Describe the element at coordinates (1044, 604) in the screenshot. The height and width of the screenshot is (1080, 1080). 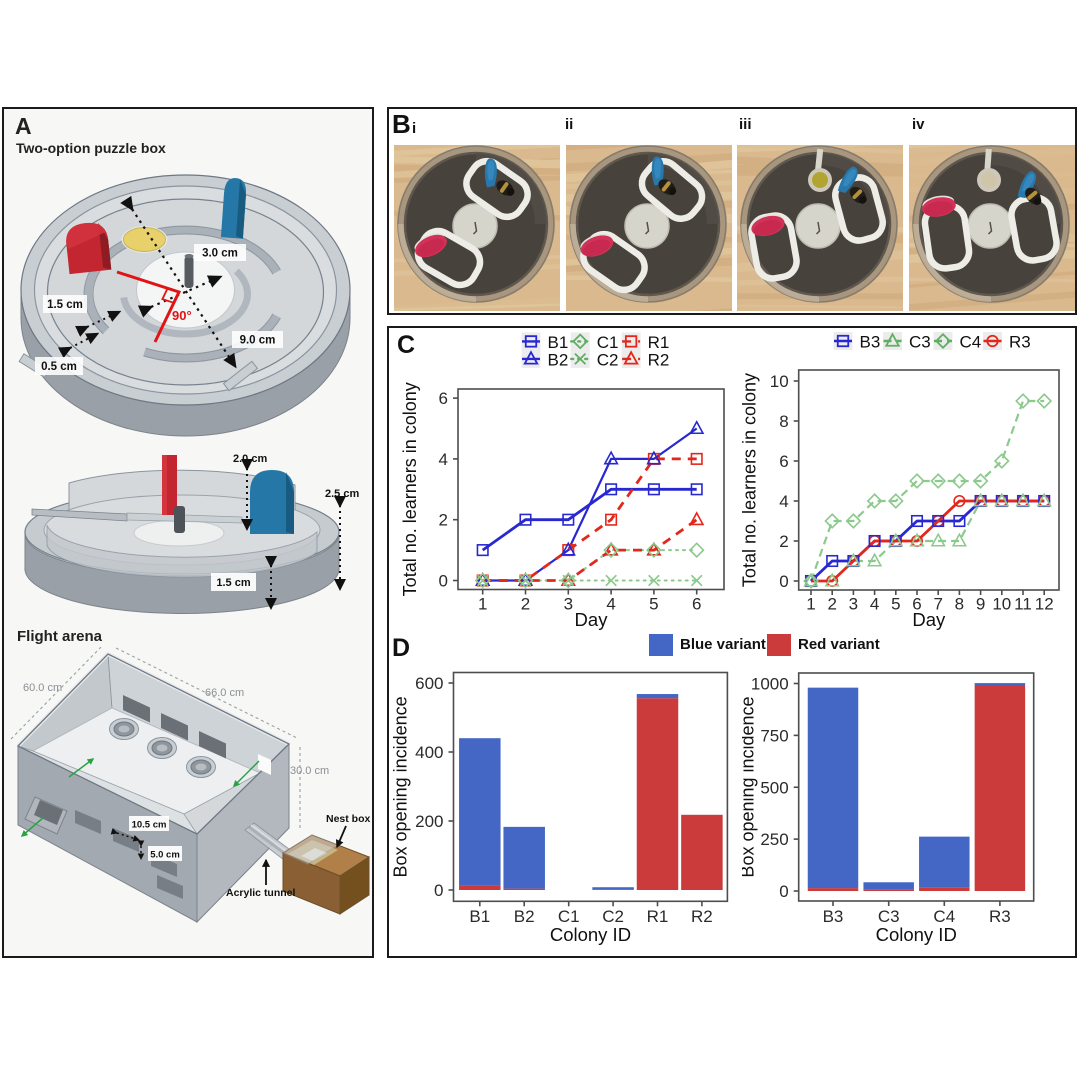
I see `svg-text: 12` at that location.